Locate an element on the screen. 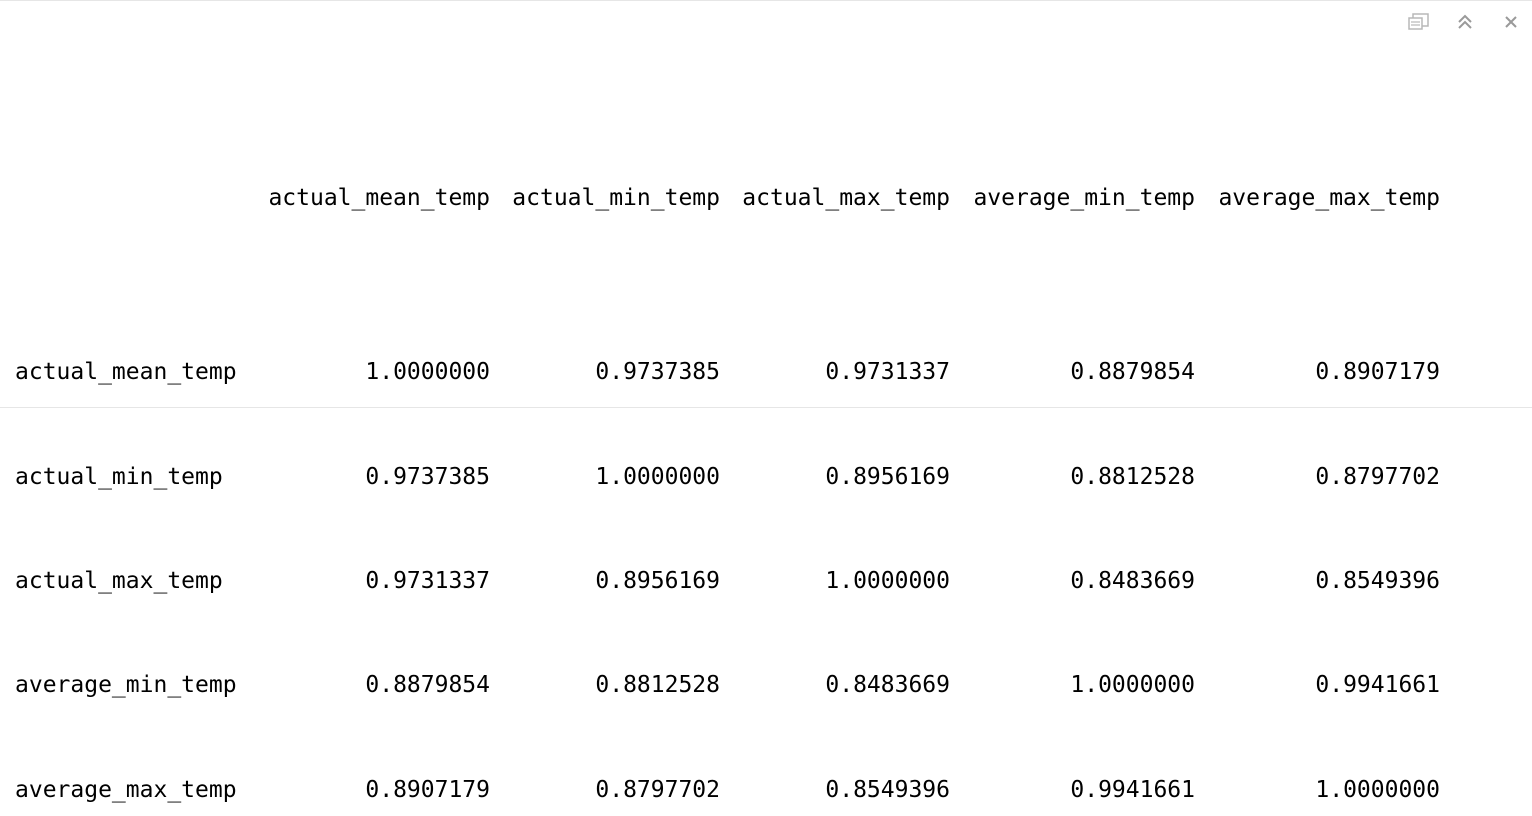 Image resolution: width=1532 pixels, height=816 pixels. show-in-new-window-button is located at coordinates (1419, 24).